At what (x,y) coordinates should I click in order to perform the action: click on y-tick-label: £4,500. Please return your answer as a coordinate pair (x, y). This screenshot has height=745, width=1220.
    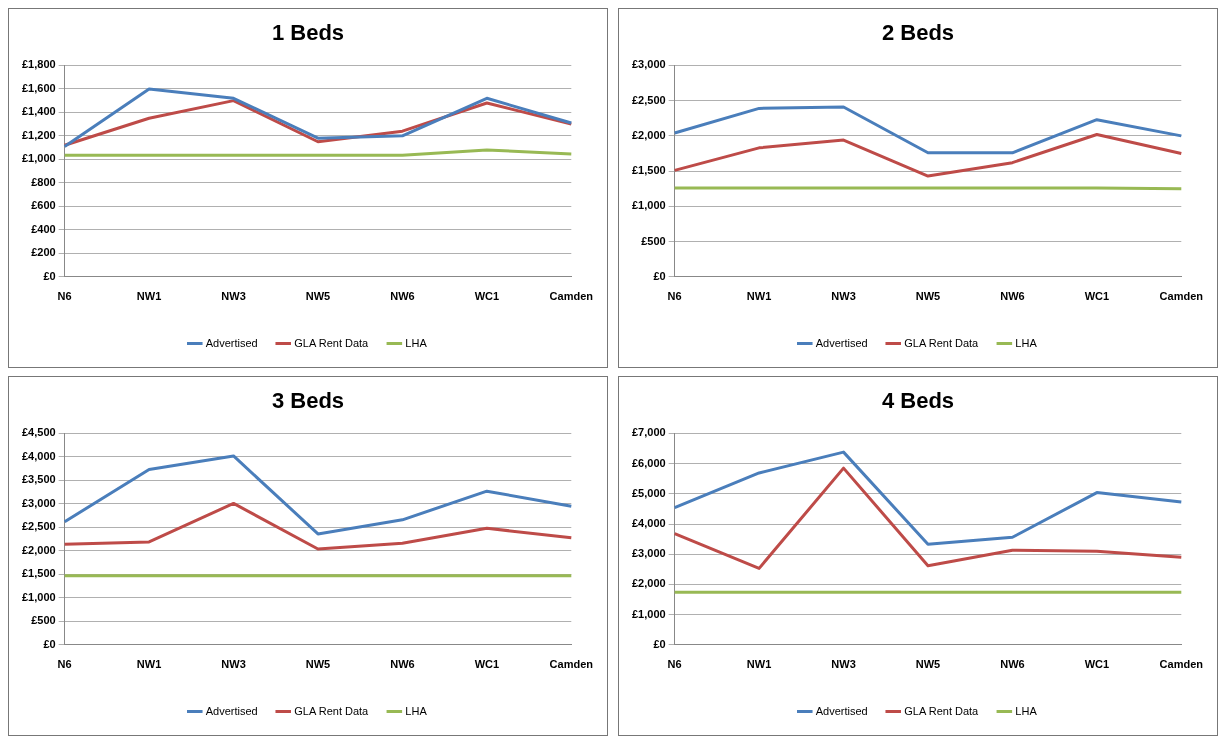
    Looking at the image, I should click on (38, 432).